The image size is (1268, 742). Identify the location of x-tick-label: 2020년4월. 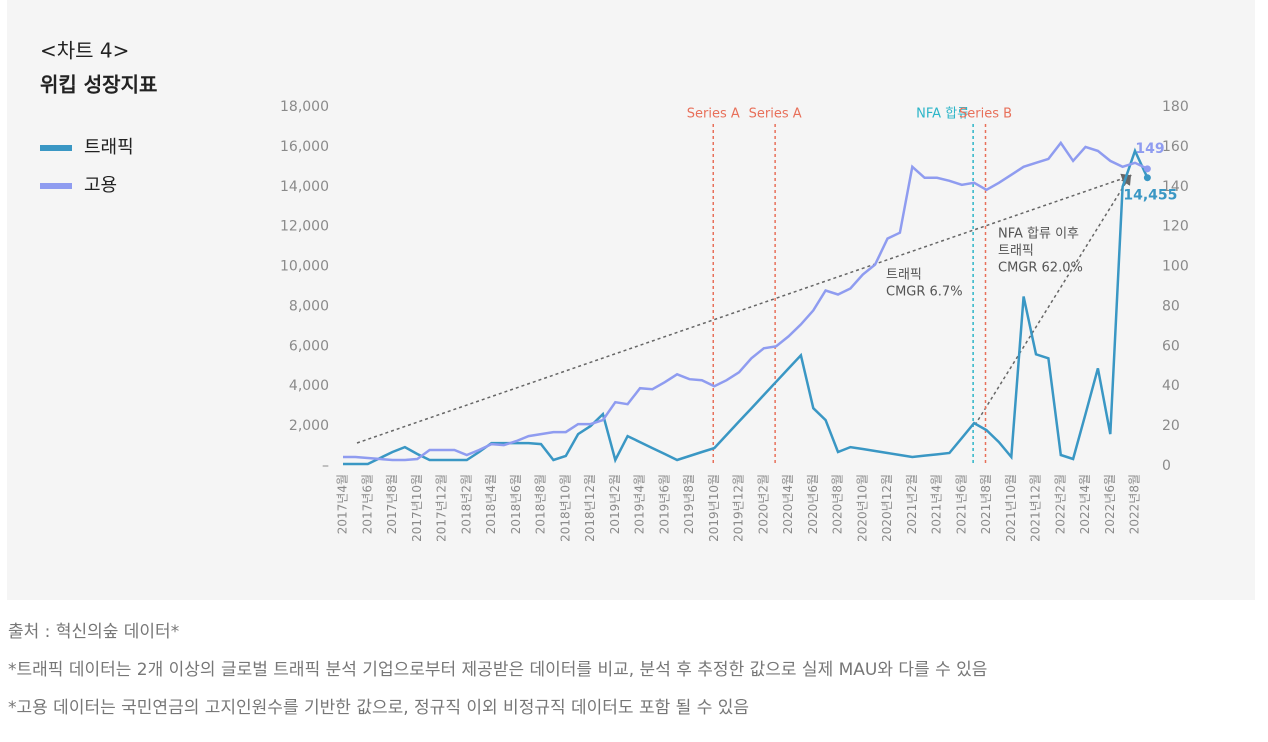
(788, 504).